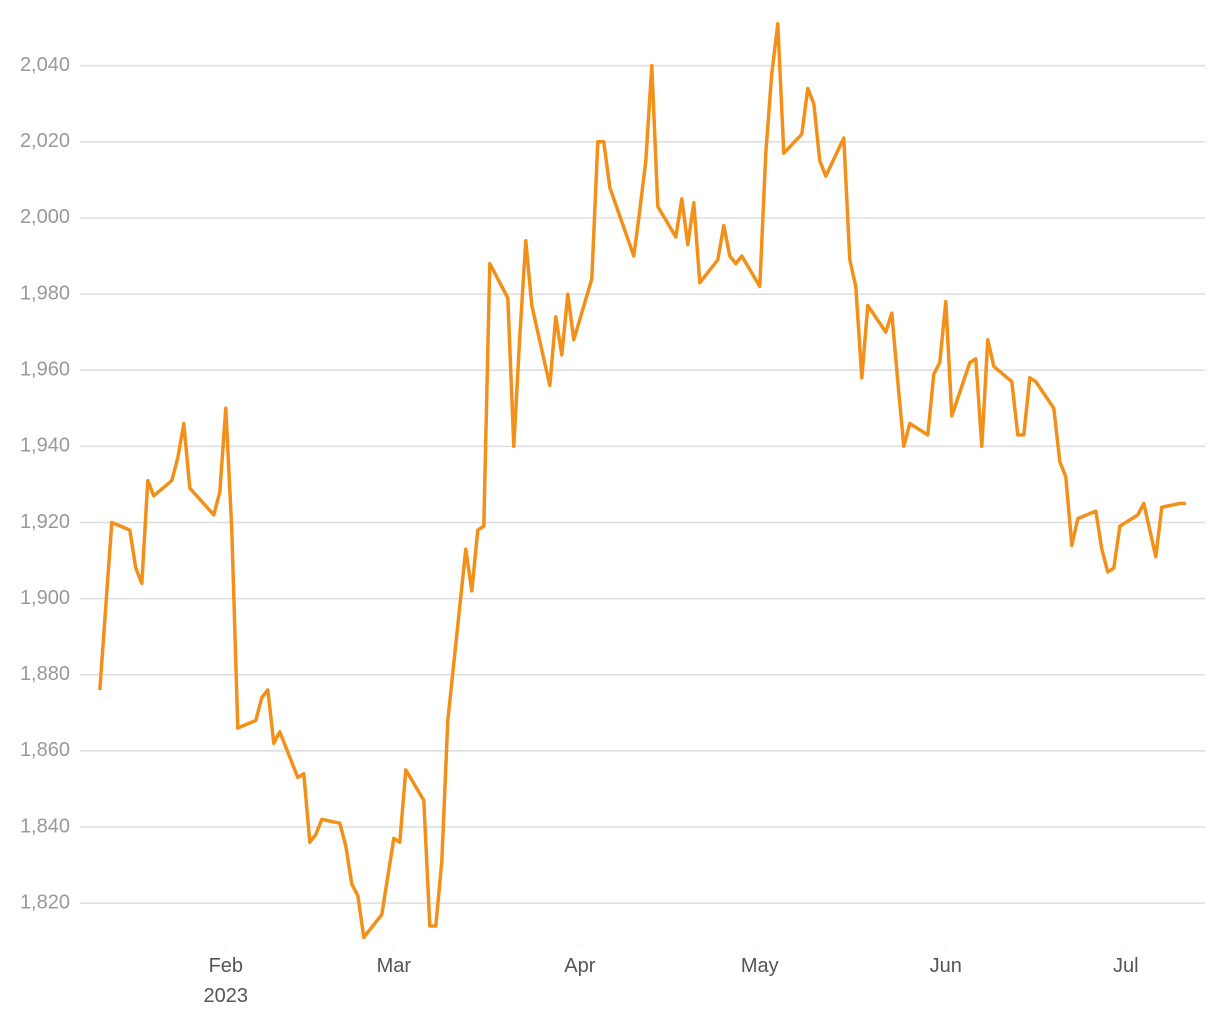 The width and height of the screenshot is (1220, 1020). Describe the element at coordinates (45, 369) in the screenshot. I see `y-tick-label: 1,960` at that location.